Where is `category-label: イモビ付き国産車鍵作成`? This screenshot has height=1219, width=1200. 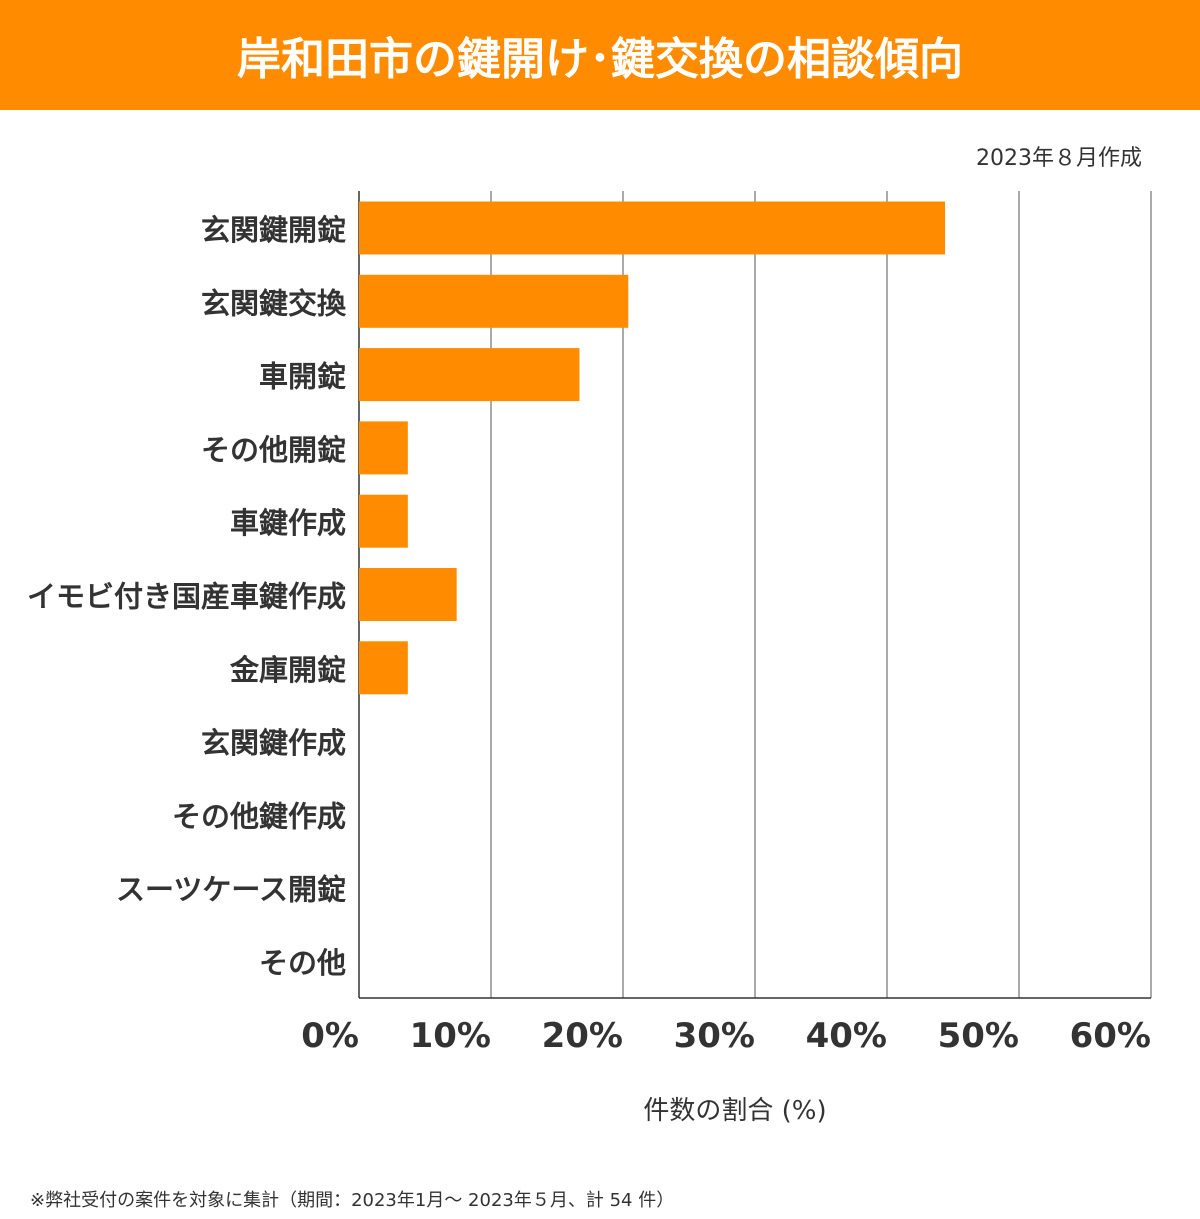 category-label: イモビ付き国産車鍵作成 is located at coordinates (186, 597).